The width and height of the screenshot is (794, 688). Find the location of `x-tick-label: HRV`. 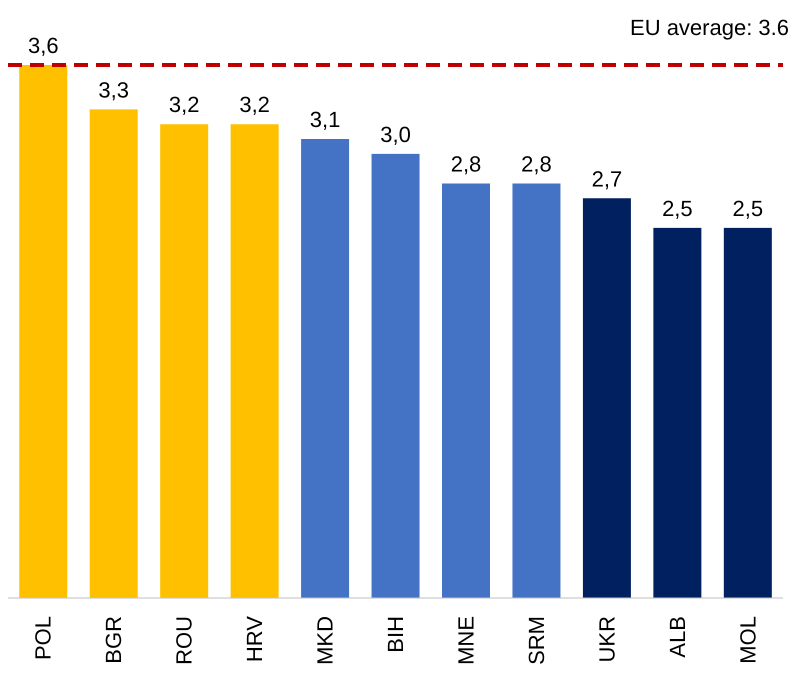

x-tick-label: HRV is located at coordinates (255, 639).